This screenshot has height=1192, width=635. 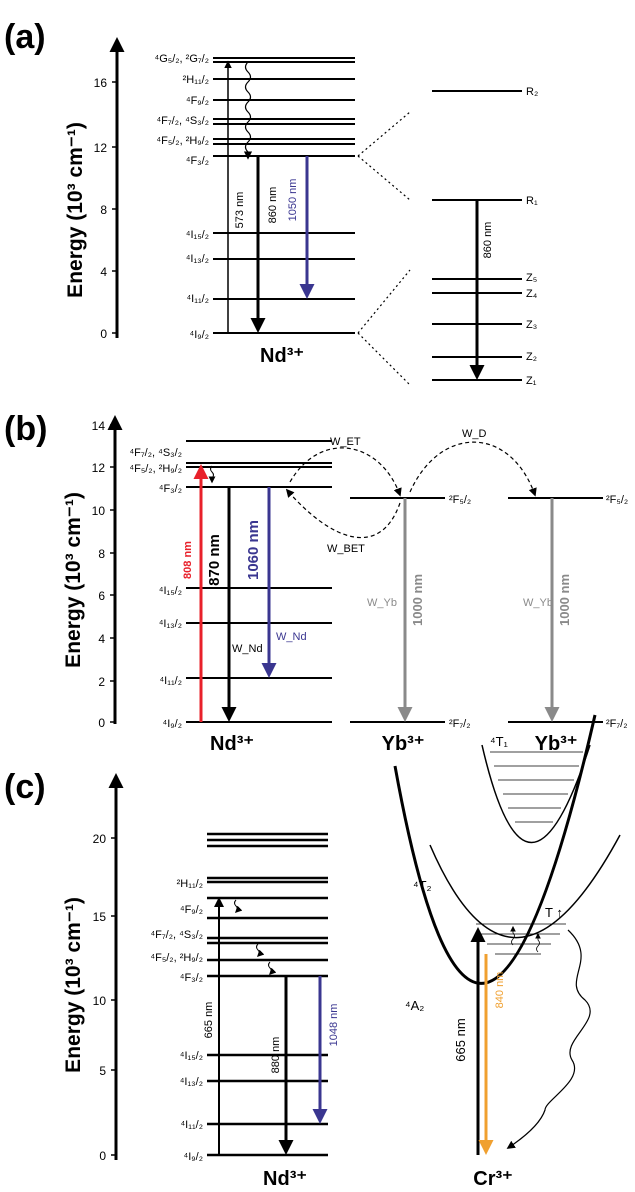 I want to click on cr-coordinate-diagram: ⁴T₁ ⁴T₂ ⁴A₂ T ↑ 665 nm 840 nm Cr³⁺, so click(x=507, y=952).